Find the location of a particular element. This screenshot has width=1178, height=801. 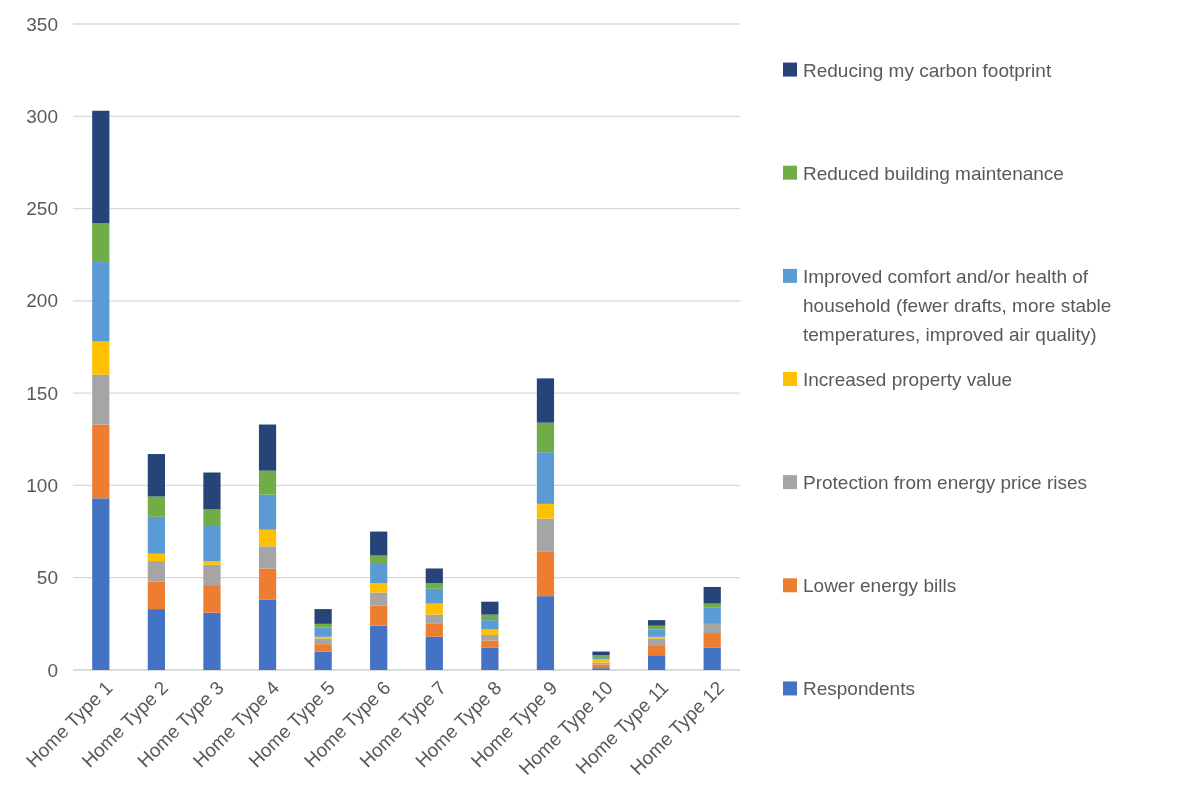

legend-label: Improved comfort and/or health of household (fewer drafts, more stable temperatures, improved air quality) is located at coordinates (957, 305).